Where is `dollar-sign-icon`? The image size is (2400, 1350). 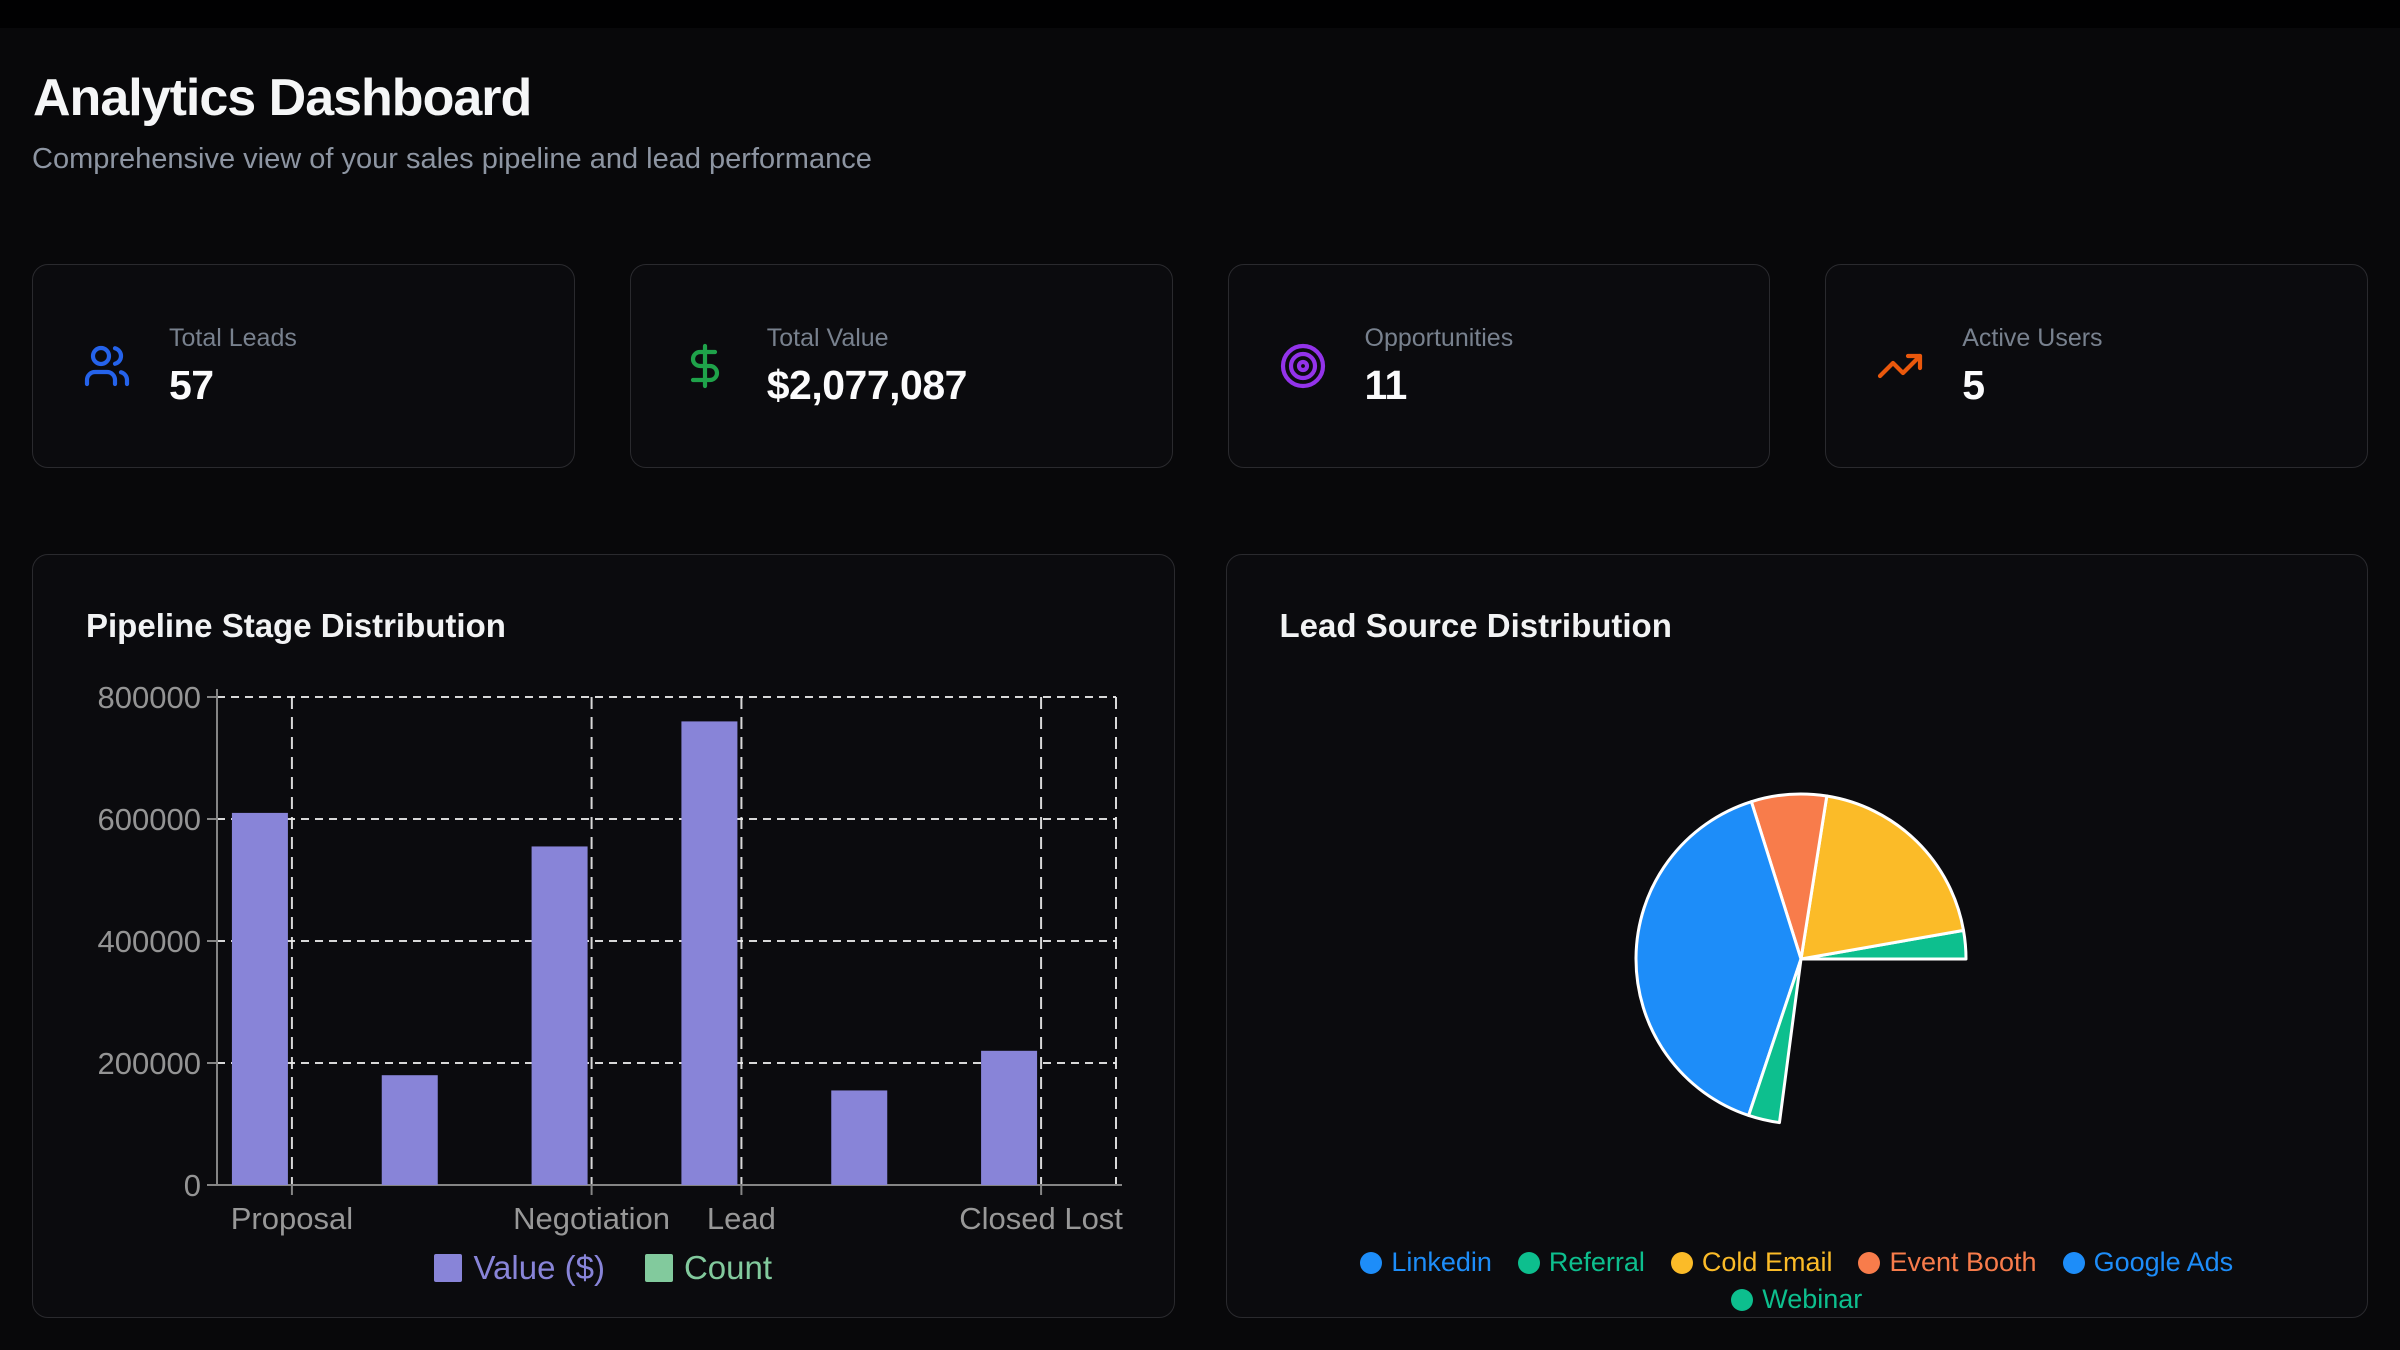 dollar-sign-icon is located at coordinates (705, 366).